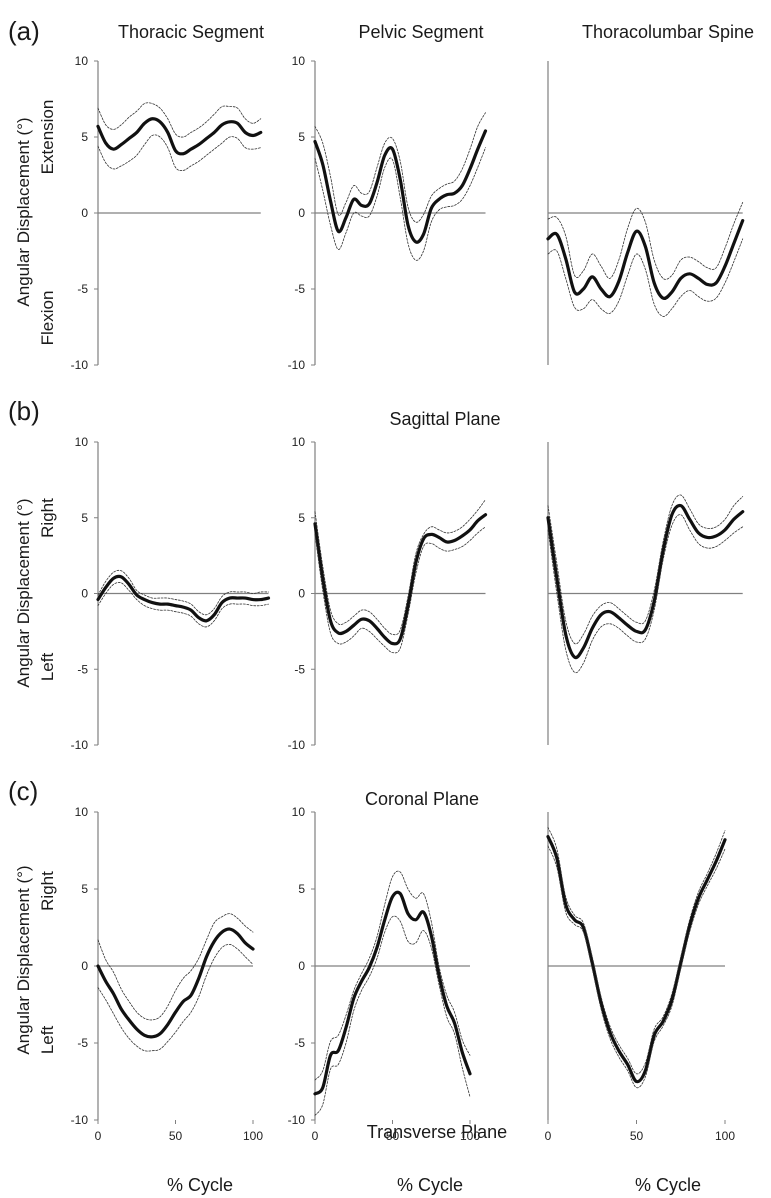  I want to click on panel-a2-mean-line, so click(400, 186).